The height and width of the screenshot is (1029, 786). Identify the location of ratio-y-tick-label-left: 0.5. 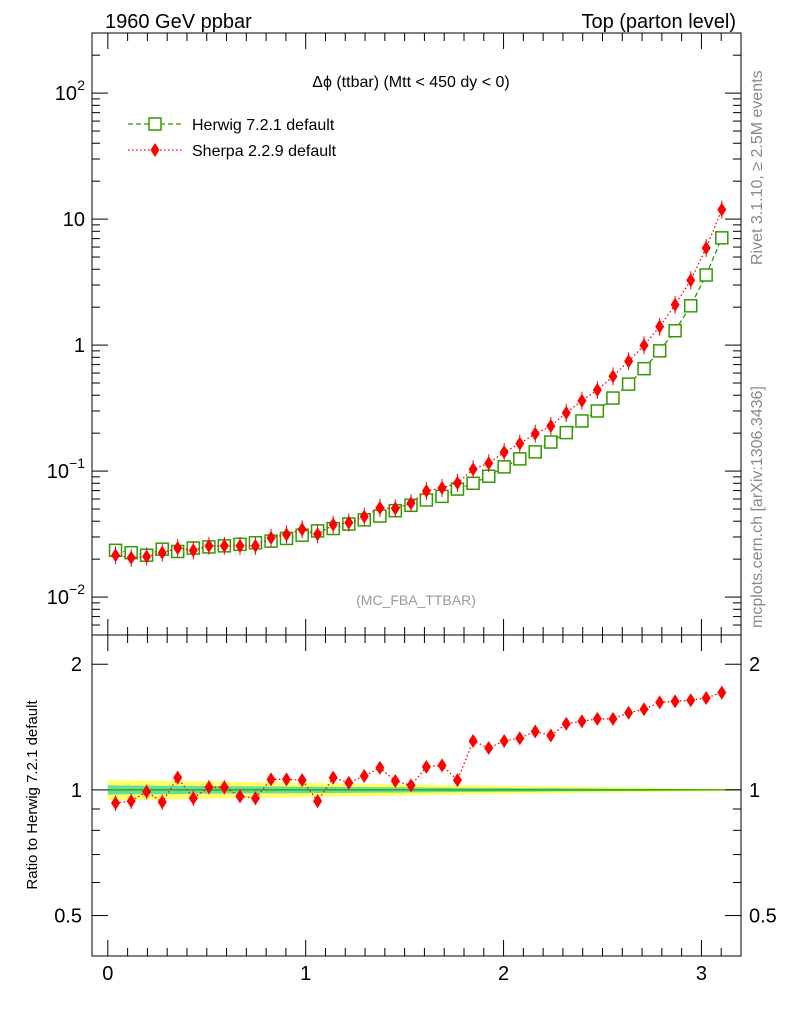
(68, 917).